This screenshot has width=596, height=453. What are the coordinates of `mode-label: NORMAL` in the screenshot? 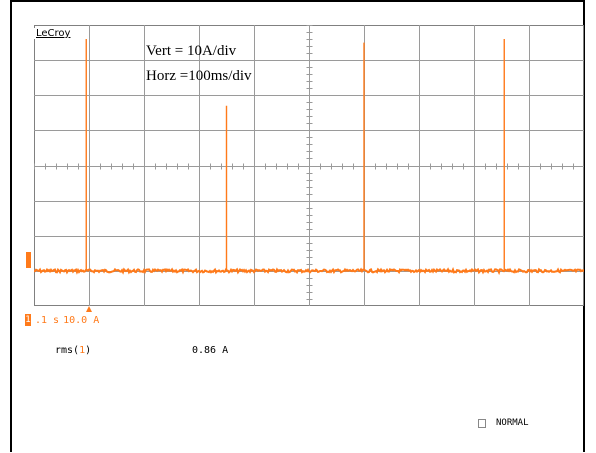 It's located at (512, 423).